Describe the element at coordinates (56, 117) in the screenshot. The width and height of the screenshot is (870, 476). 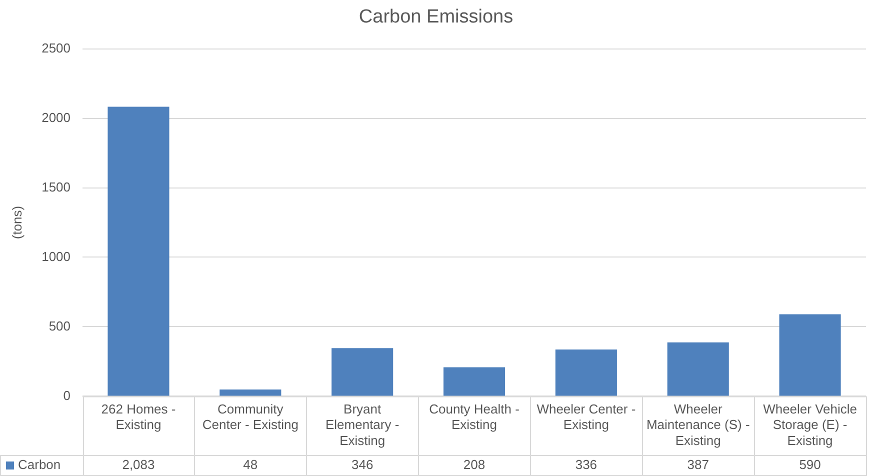
I see `y-tick-label: 2000` at that location.